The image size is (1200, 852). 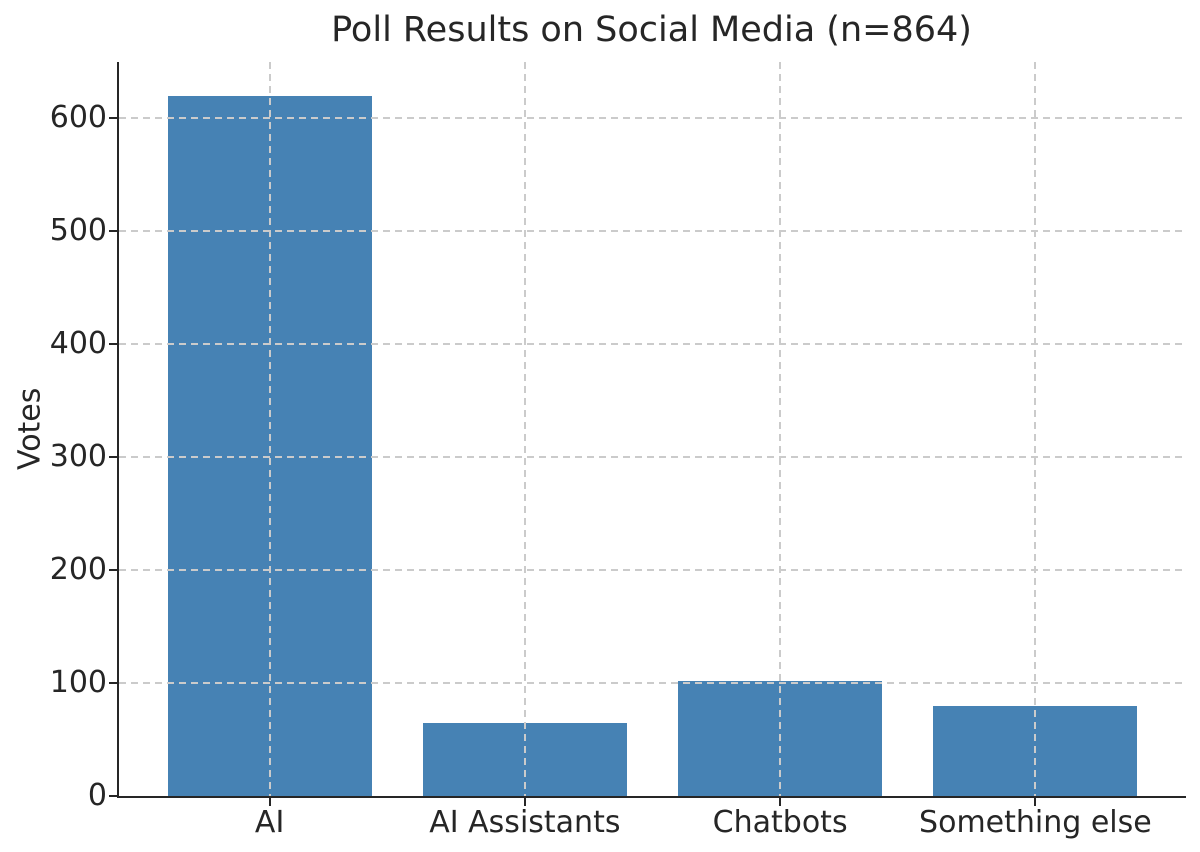 I want to click on chart-title: Poll Results on Social Media (n=864), so click(x=651, y=30).